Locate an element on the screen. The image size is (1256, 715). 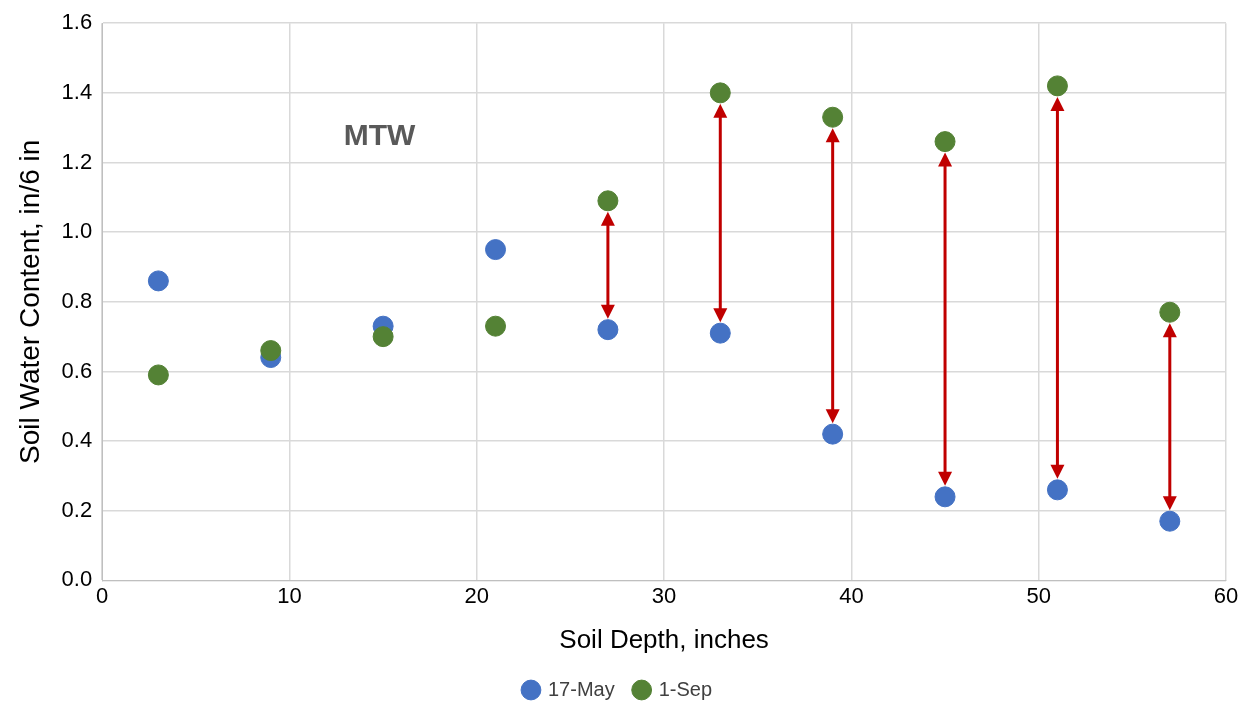
x-tick-label: 60 is located at coordinates (1226, 595).